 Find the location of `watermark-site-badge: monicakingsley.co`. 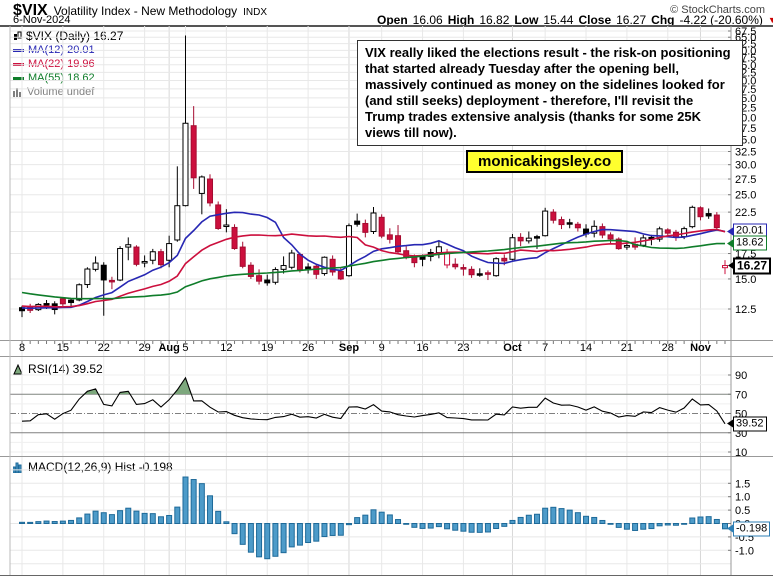

watermark-site-badge: monicakingsley.co is located at coordinates (545, 161).